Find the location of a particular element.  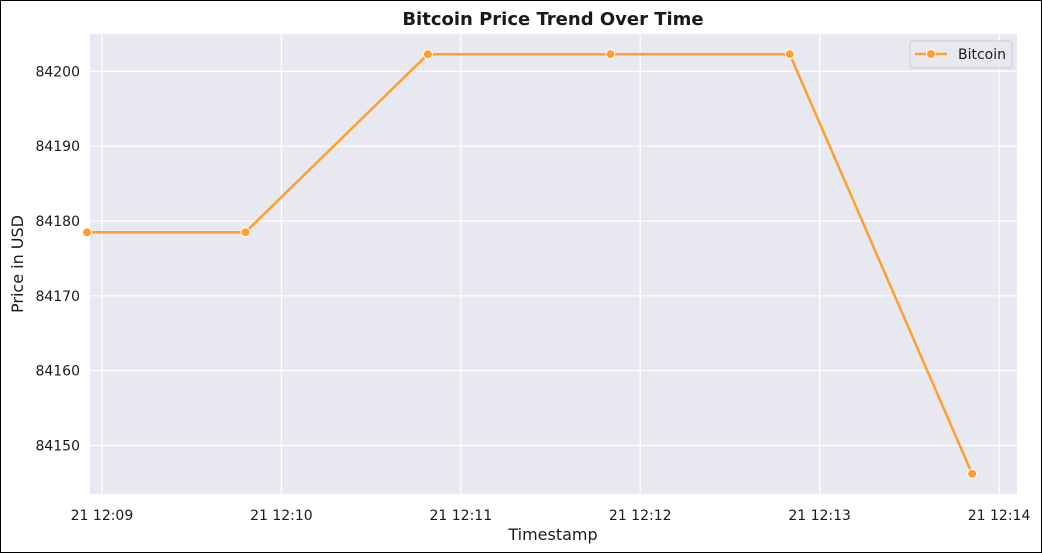

chart-title: Bitcoin Price Trend Over Time is located at coordinates (552, 19).